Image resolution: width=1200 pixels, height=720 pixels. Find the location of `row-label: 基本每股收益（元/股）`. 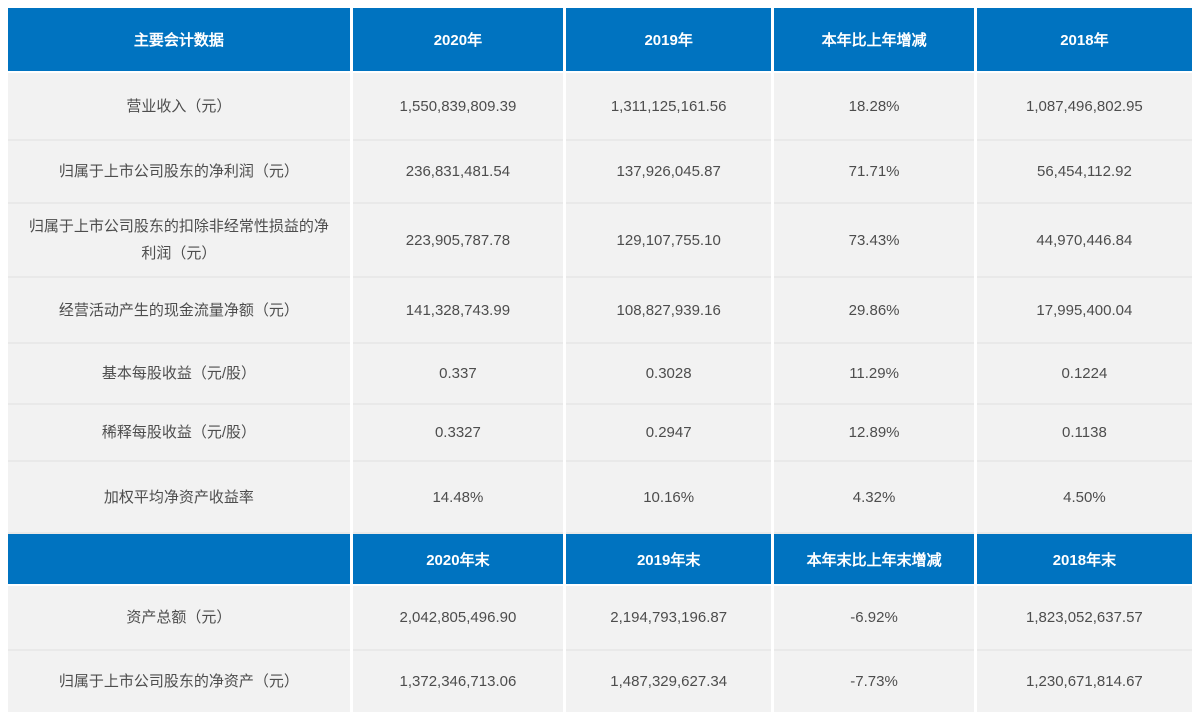

row-label: 基本每股收益（元/股） is located at coordinates (180, 374).